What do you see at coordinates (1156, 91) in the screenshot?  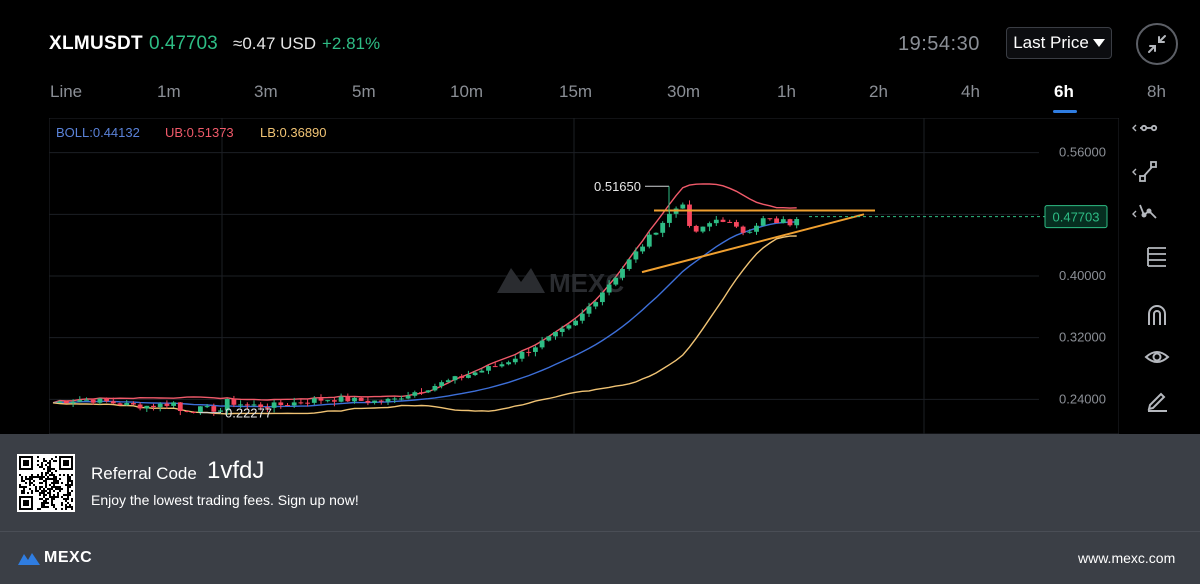 I see `tab-8h: 8h` at bounding box center [1156, 91].